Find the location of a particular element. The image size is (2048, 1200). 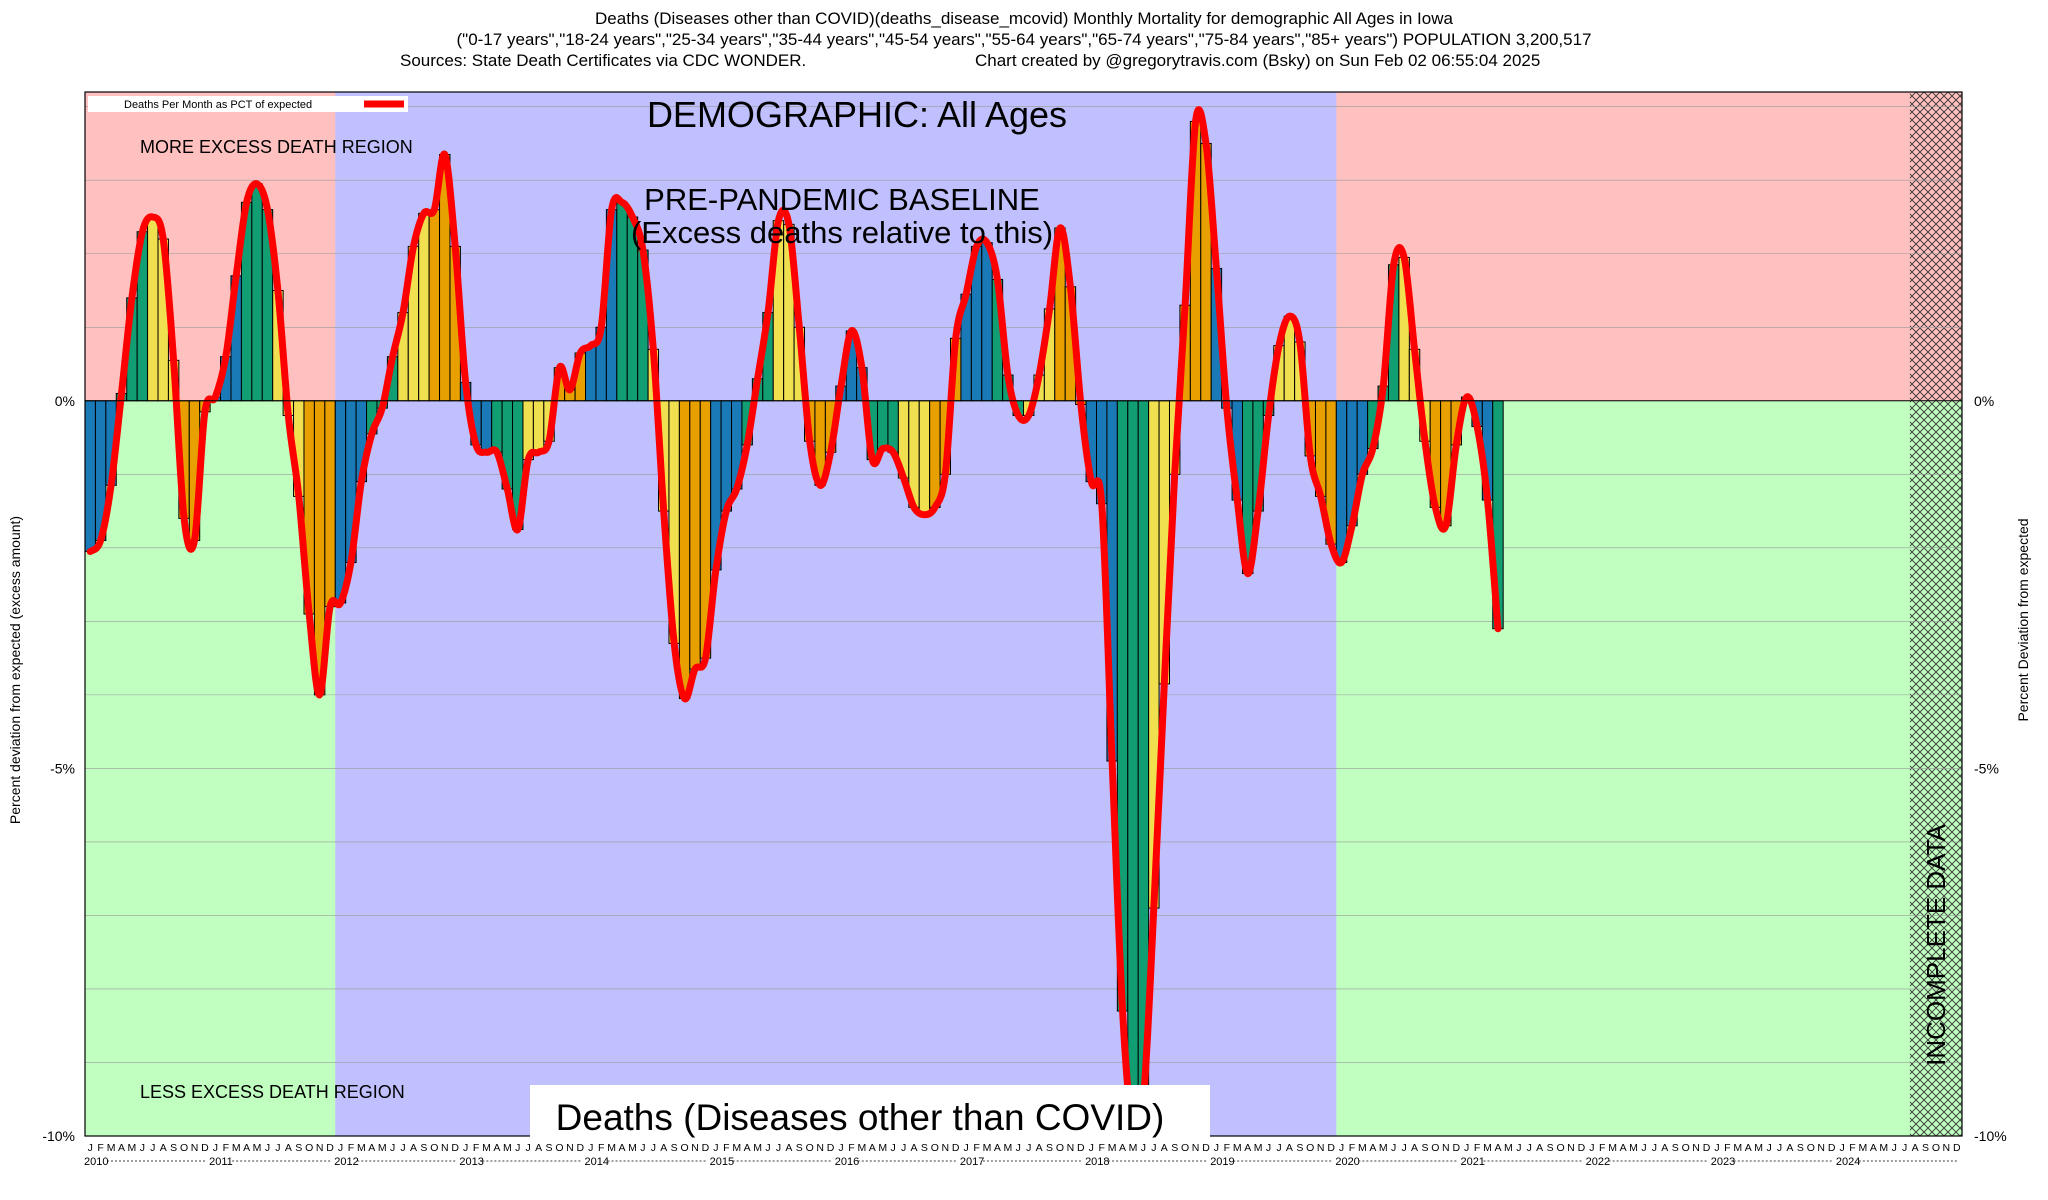

y-tick-label-left: -5% is located at coordinates (62, 768).